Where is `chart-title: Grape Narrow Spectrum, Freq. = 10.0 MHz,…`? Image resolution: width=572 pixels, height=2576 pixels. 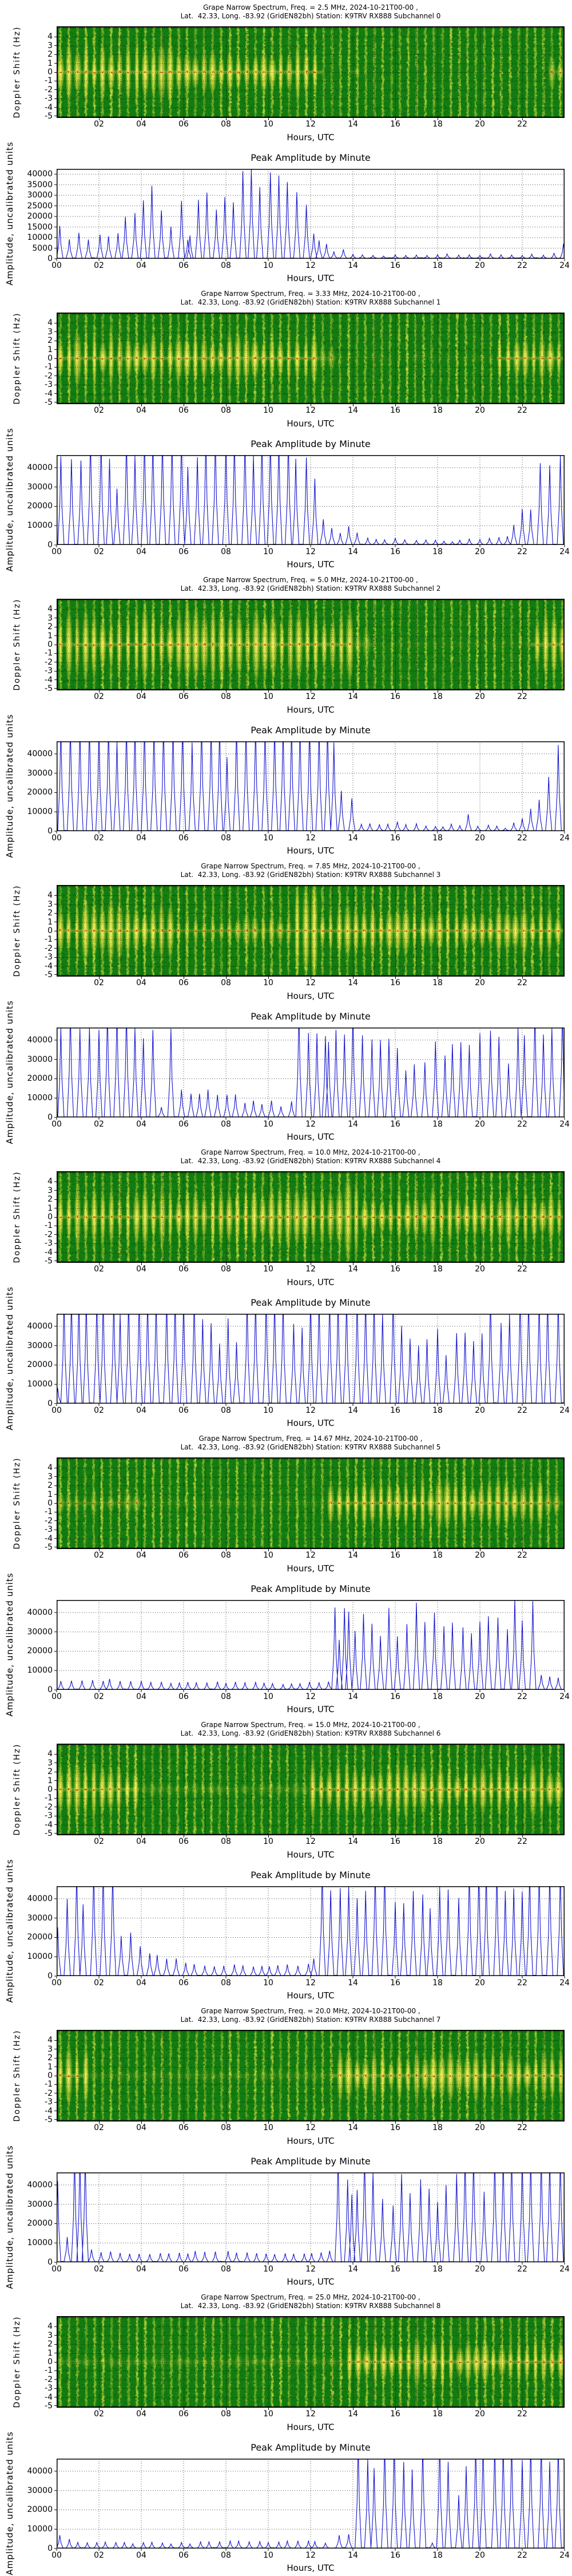 chart-title: Grape Narrow Spectrum, Freq. = 10.0 MHz,… is located at coordinates (310, 1152).